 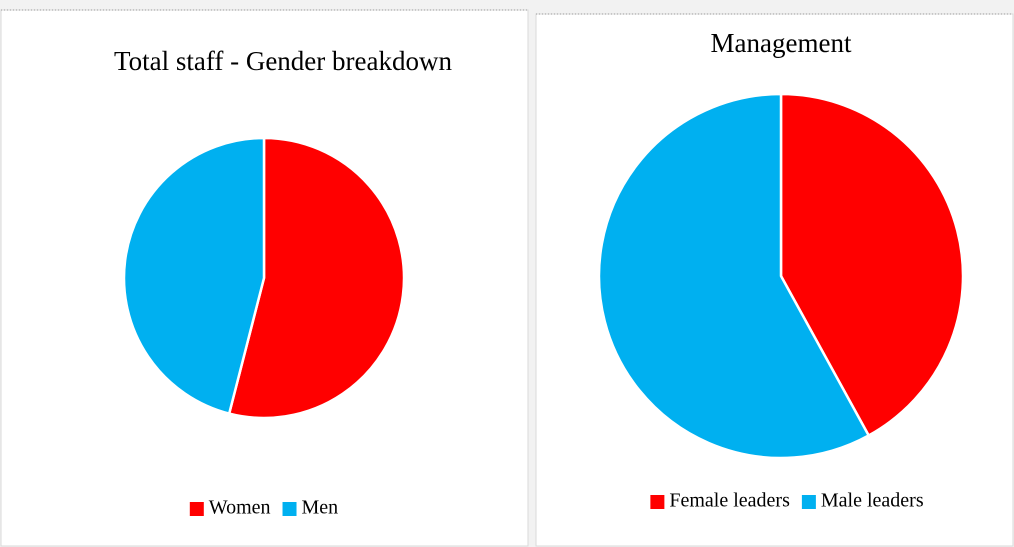 I want to click on legend-label: Female leaders, so click(x=729, y=501).